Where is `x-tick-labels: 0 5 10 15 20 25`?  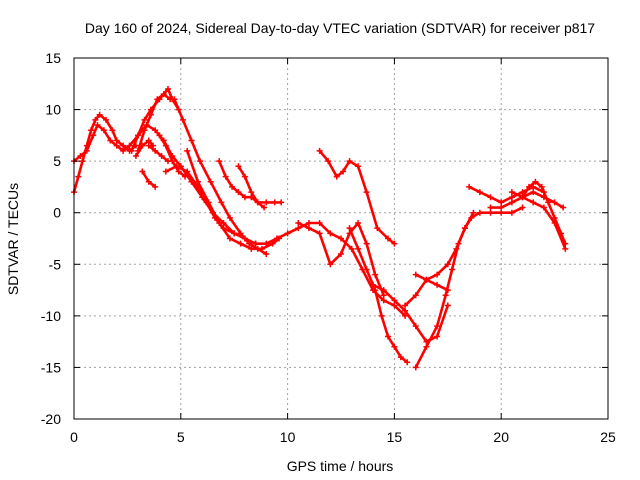
x-tick-labels: 0 5 10 15 20 25 is located at coordinates (343, 437).